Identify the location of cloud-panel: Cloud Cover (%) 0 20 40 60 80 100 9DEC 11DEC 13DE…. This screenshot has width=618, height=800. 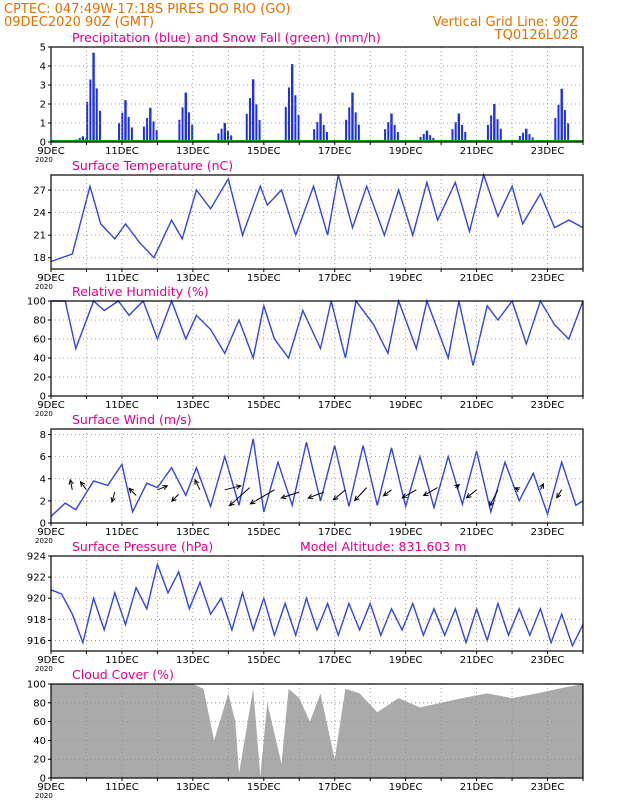
(305, 733).